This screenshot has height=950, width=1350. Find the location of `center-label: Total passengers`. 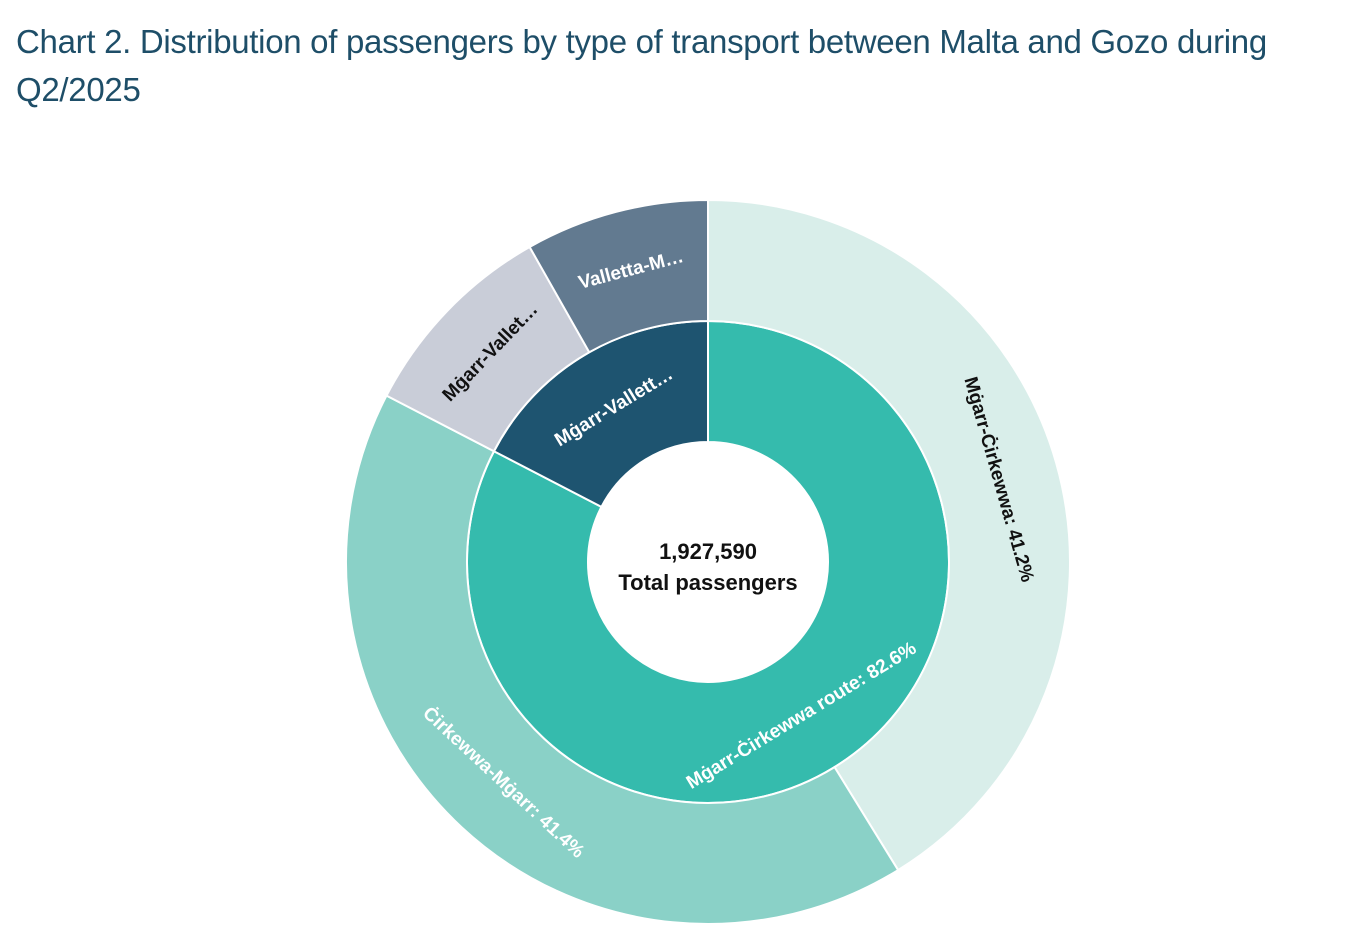

center-label: Total passengers is located at coordinates (707, 582).